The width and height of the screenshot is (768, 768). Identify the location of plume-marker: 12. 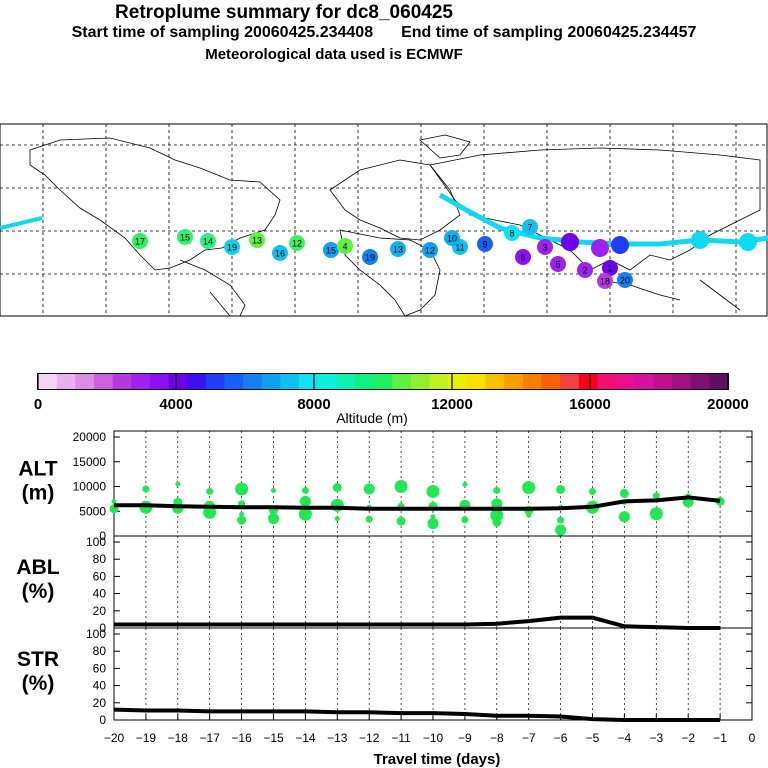
(297, 243).